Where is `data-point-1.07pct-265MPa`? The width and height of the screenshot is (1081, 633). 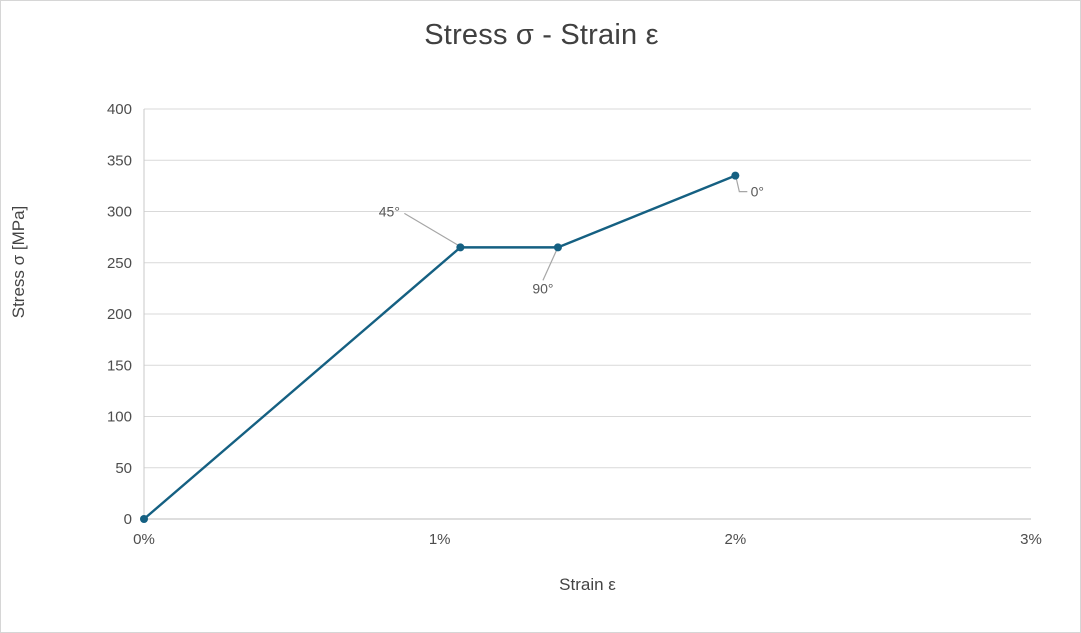 data-point-1.07pct-265MPa is located at coordinates (460, 247).